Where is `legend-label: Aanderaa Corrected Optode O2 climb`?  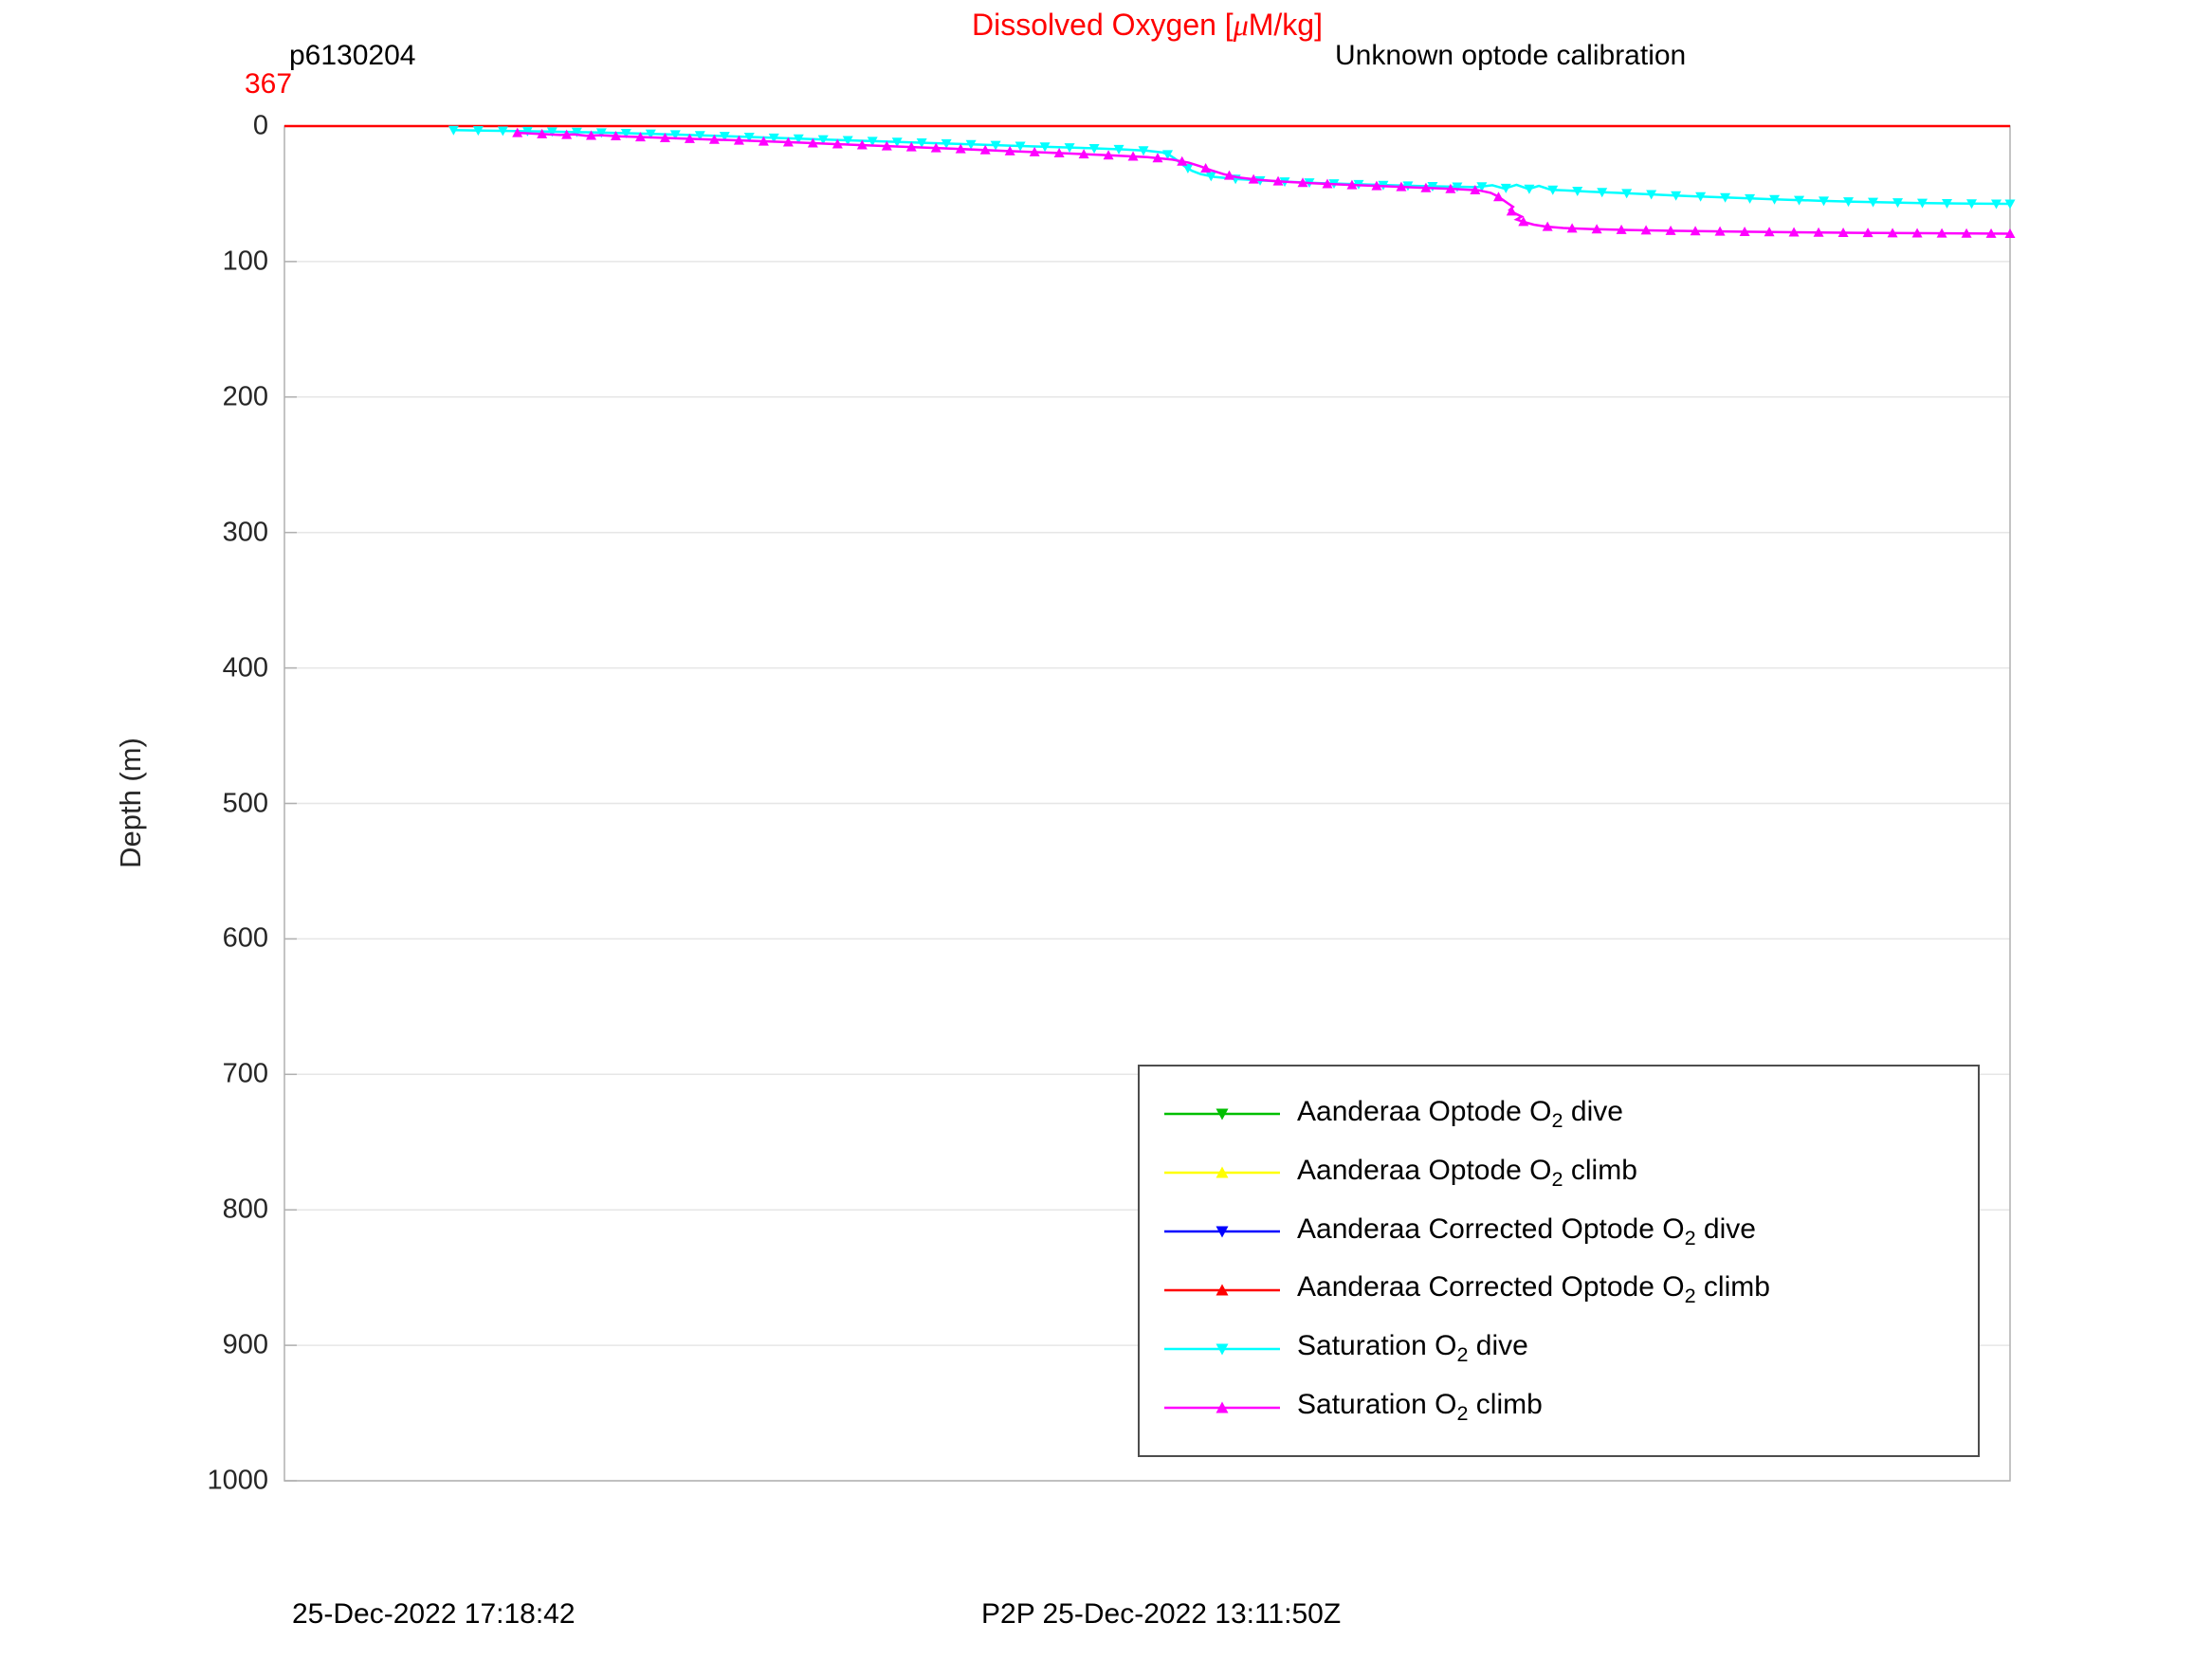 legend-label: Aanderaa Corrected Optode O2 climb is located at coordinates (1533, 1289).